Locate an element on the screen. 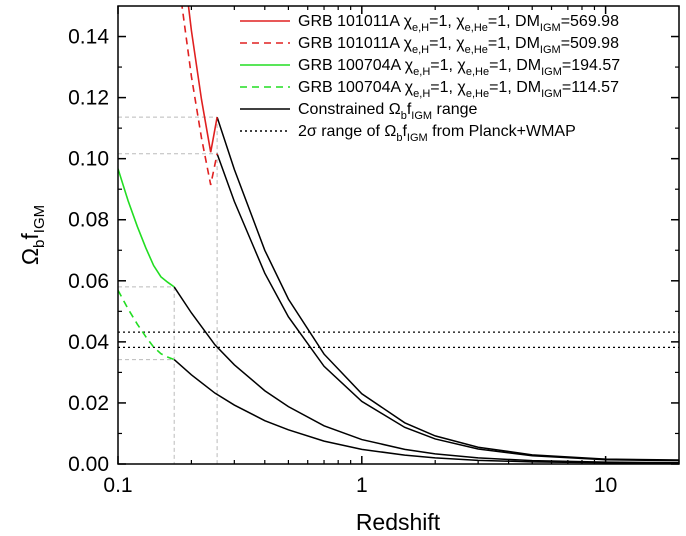 The height and width of the screenshot is (536, 686). planck-range-lines is located at coordinates (398, 340).